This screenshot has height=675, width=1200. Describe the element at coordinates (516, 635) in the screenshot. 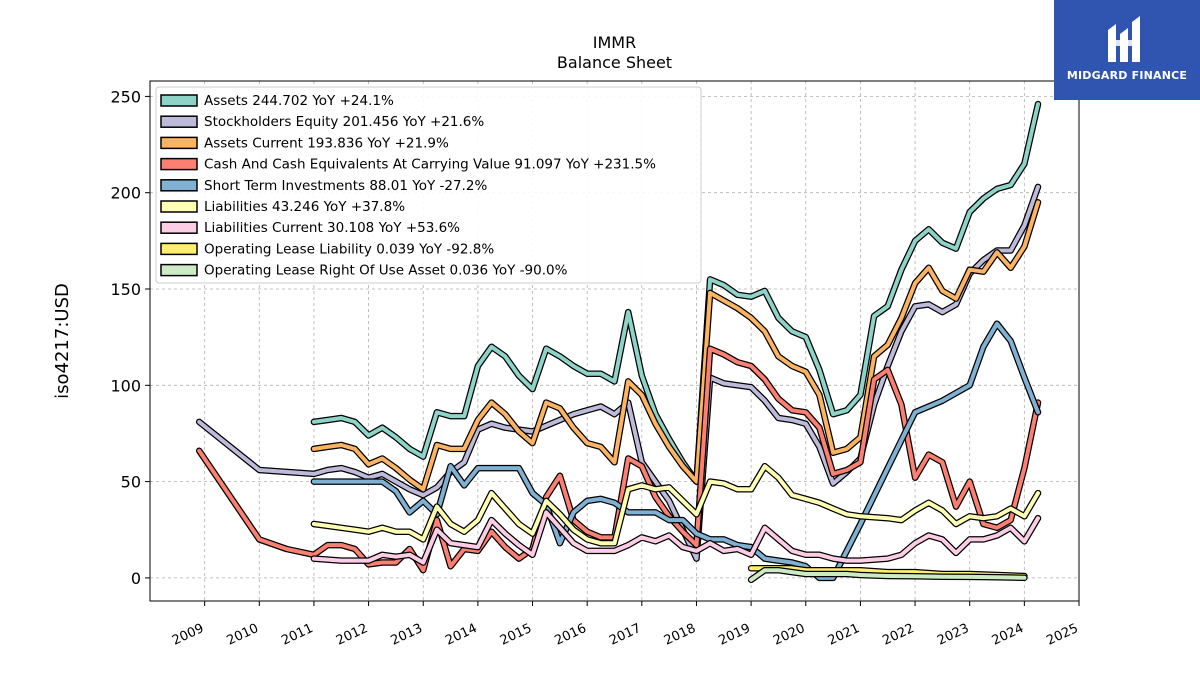

I see `x-tick-label: 2015` at that location.